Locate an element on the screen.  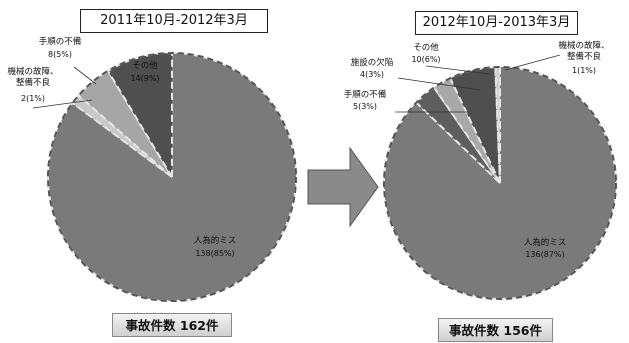
slice-value-left-1: 2(1%) is located at coordinates (33, 98).